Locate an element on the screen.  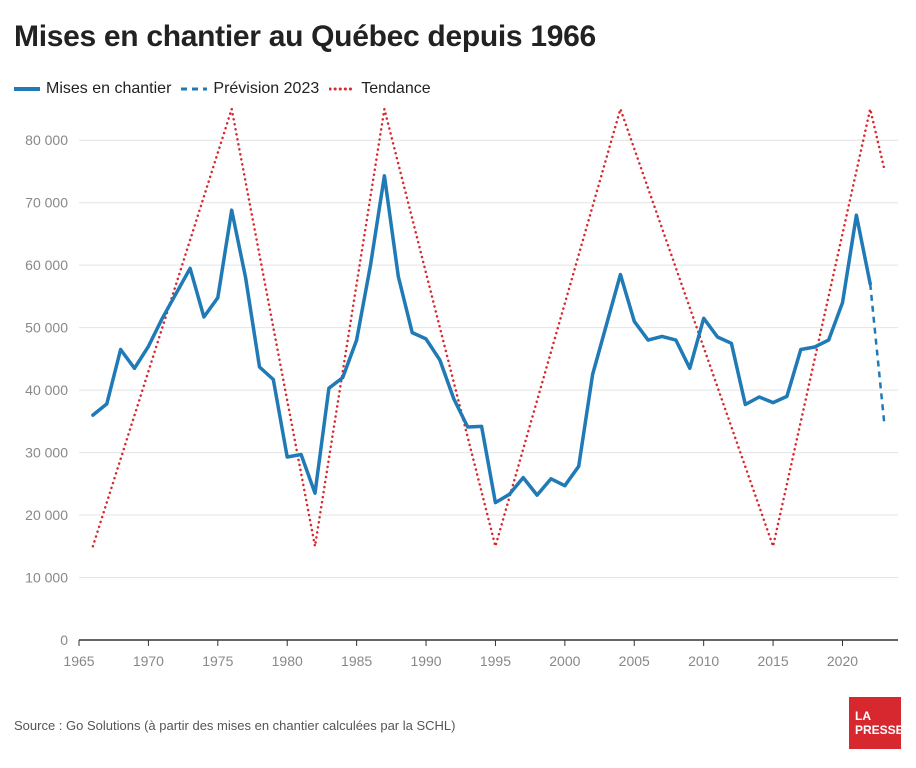
dashed-line-swatch-icon is located at coordinates (194, 89).